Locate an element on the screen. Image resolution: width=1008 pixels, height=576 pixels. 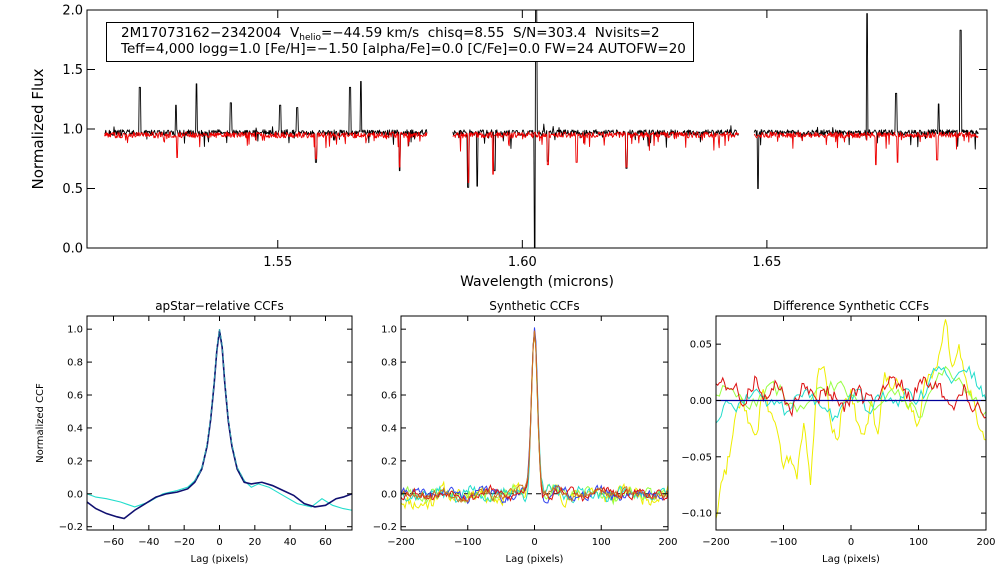
ccf_difference-ytick-label: 0.00 is located at coordinates (701, 401).